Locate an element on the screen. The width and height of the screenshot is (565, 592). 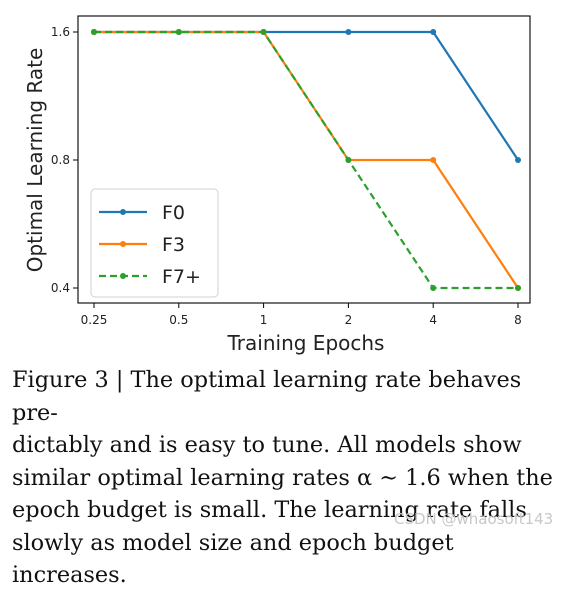
x-tick-label: 8 is located at coordinates (518, 320).